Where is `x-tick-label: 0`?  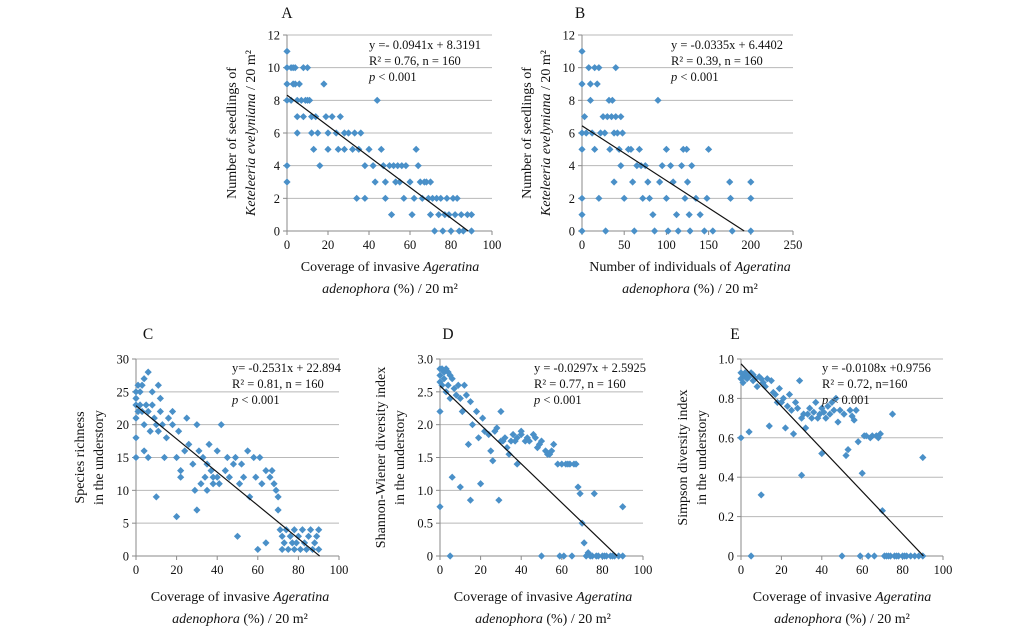
x-tick-label: 0 is located at coordinates (287, 245).